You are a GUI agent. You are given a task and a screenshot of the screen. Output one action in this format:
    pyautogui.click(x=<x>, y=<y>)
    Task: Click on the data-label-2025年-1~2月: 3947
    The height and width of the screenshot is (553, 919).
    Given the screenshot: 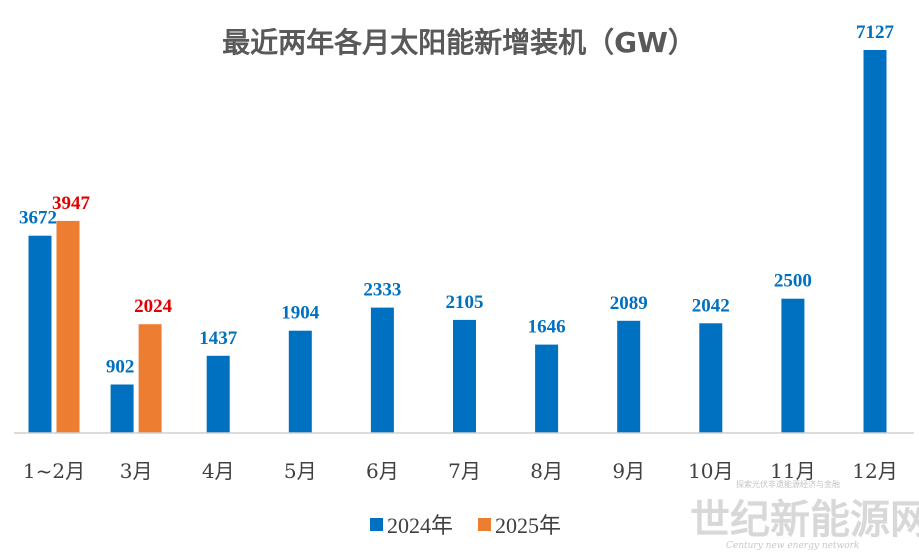 What is the action you would take?
    pyautogui.click(x=71, y=203)
    